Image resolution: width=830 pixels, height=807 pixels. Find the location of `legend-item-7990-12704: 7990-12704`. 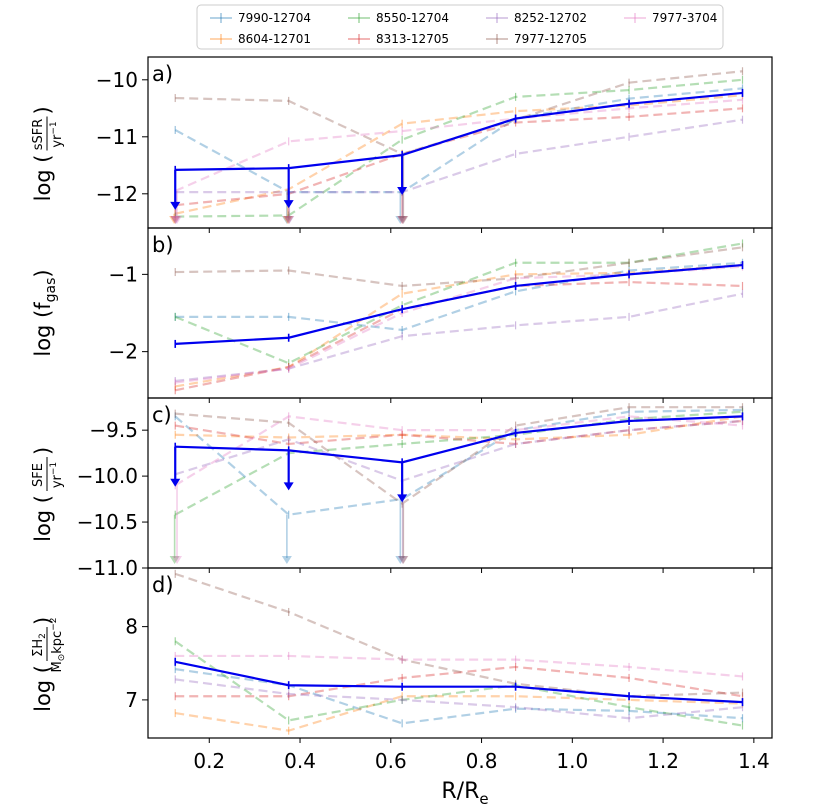

legend-item-7990-12704: 7990-12704 is located at coordinates (260, 18).